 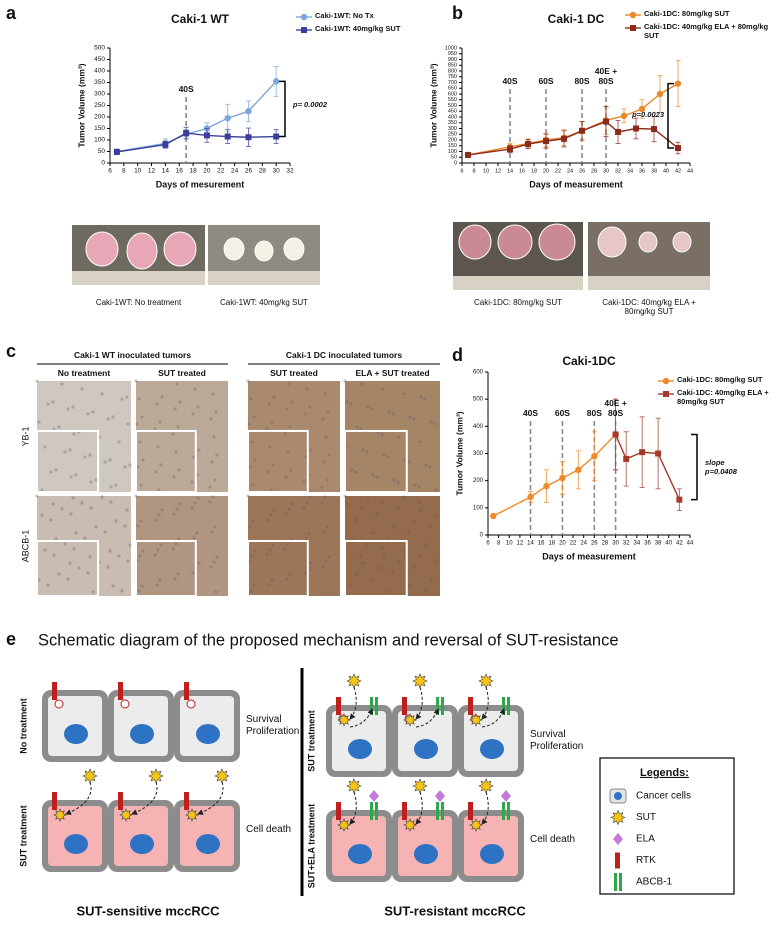 I want to click on outcome-label: Cell death, so click(x=553, y=839).